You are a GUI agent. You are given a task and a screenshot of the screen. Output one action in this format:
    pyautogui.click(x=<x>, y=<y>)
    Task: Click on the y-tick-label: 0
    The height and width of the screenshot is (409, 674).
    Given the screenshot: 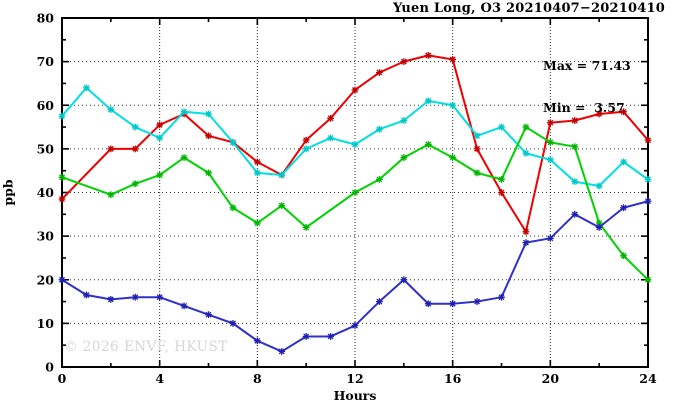 What is the action you would take?
    pyautogui.click(x=49, y=367)
    